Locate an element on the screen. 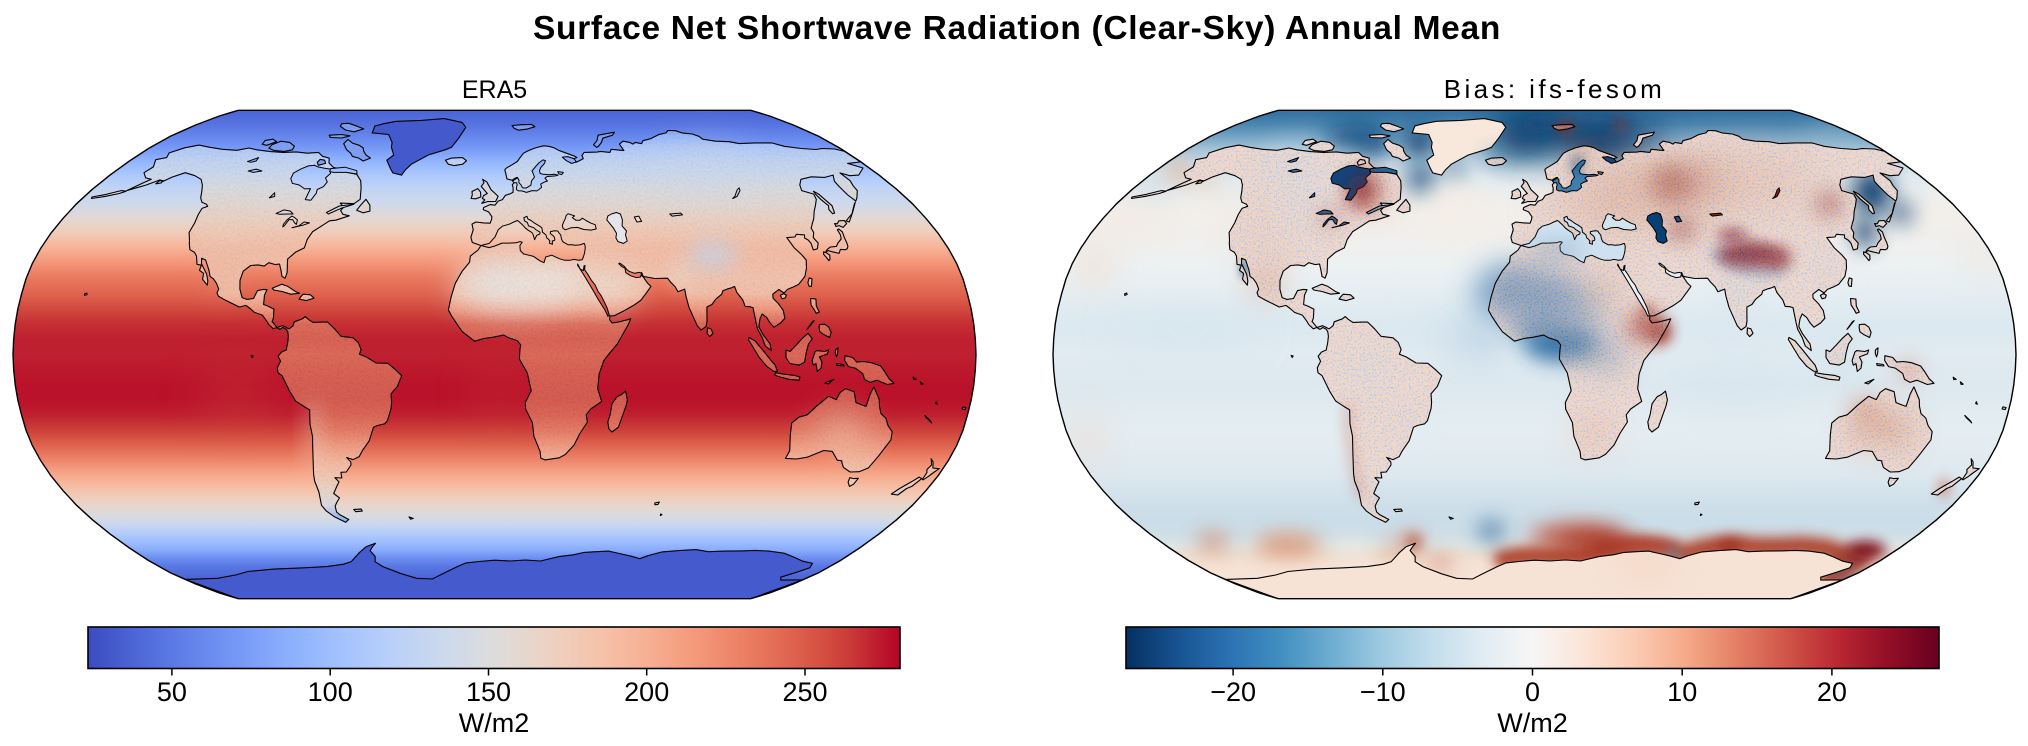 The image size is (2028, 746). svg-text: 0 is located at coordinates (1532, 692).